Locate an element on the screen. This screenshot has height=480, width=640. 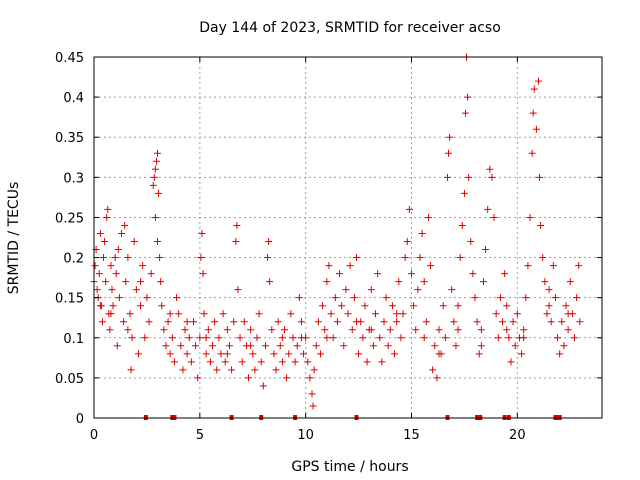
y-tick-label: 0.1 is located at coordinates (73, 339).